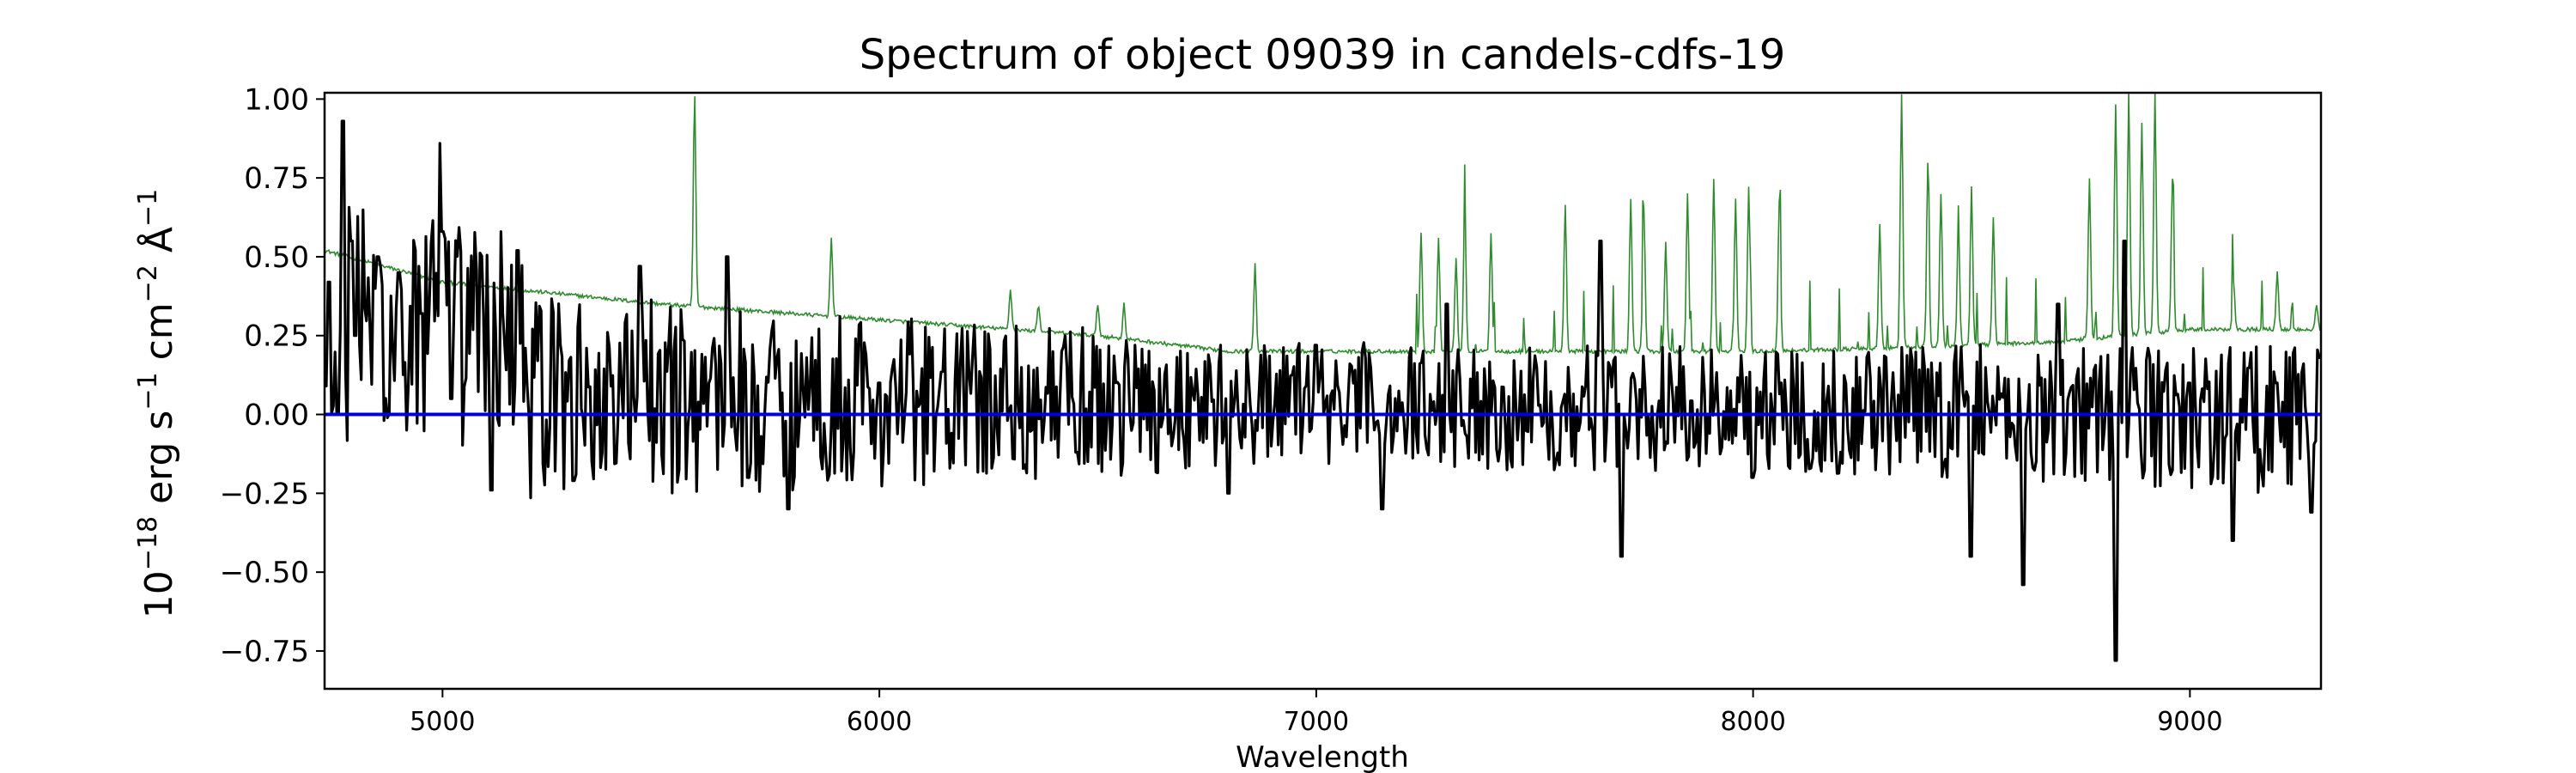 This screenshot has height=773, width=2576. I want to click on x-tick-label: 6000, so click(879, 722).